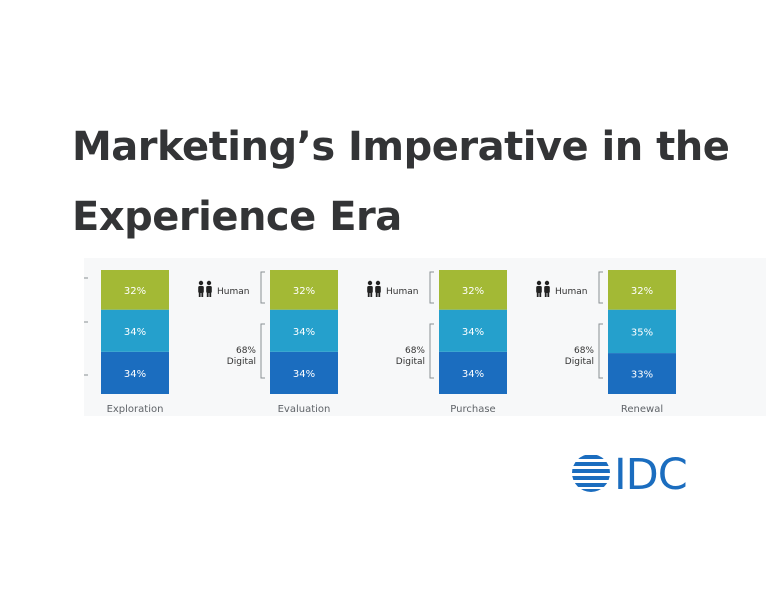 The height and width of the screenshot is (600, 766). What do you see at coordinates (135, 409) in the screenshot?
I see `category-label-exploration: Exploration` at bounding box center [135, 409].